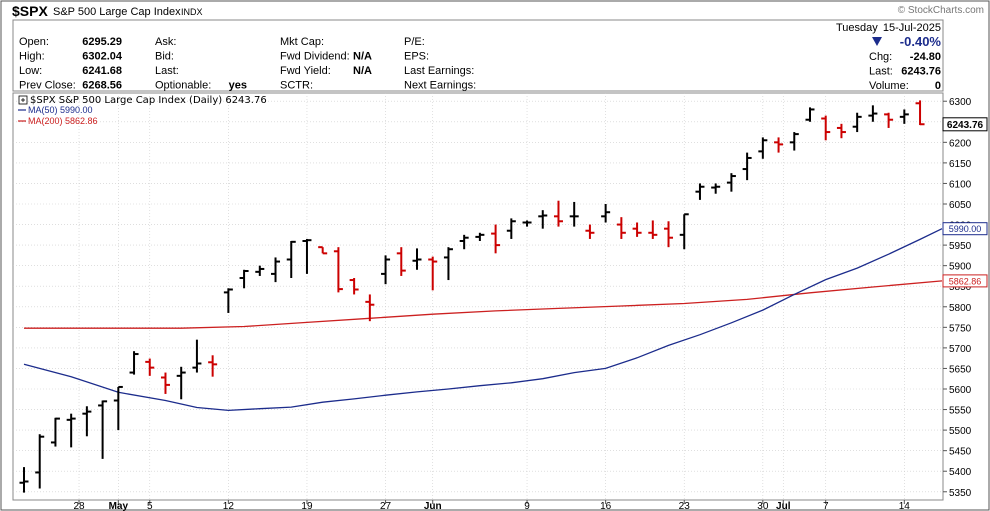  What do you see at coordinates (79, 506) in the screenshot?
I see `x-tick-label: 28` at bounding box center [79, 506].